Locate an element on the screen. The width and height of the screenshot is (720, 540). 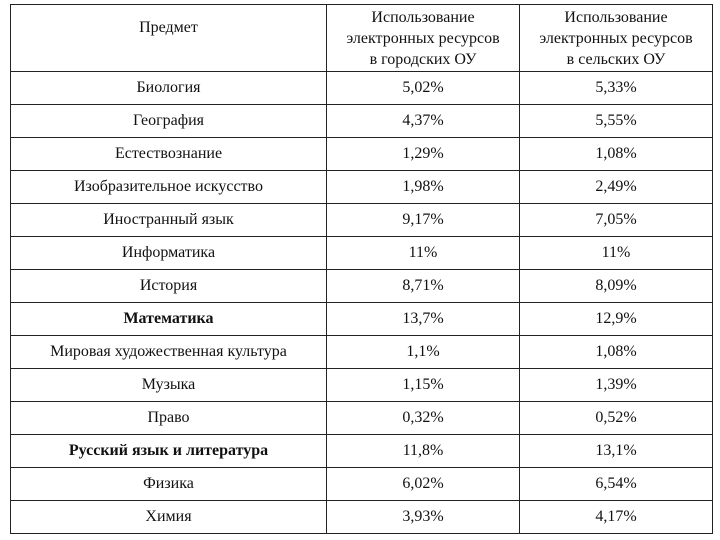
cell-urban: 1,29% is located at coordinates (423, 154).